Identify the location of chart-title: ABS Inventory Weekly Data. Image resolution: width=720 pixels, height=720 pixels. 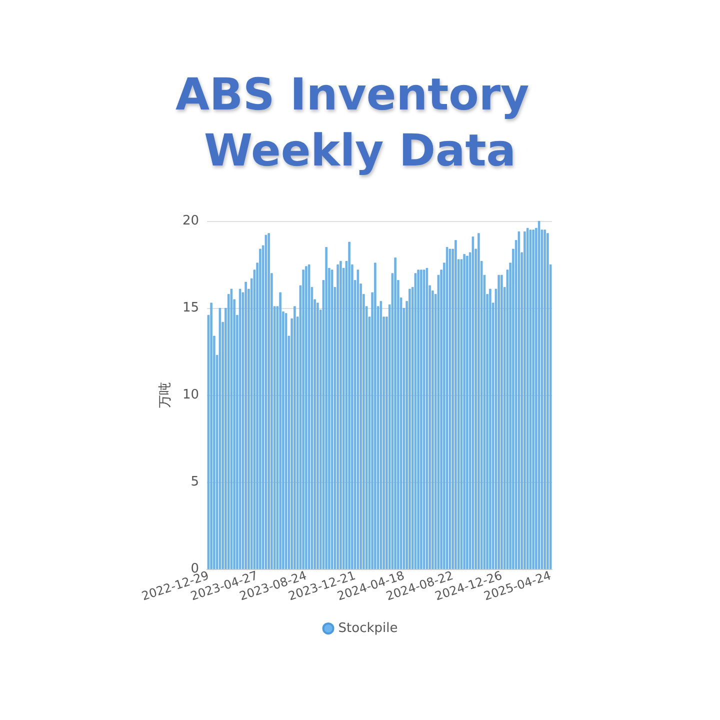
(360, 123).